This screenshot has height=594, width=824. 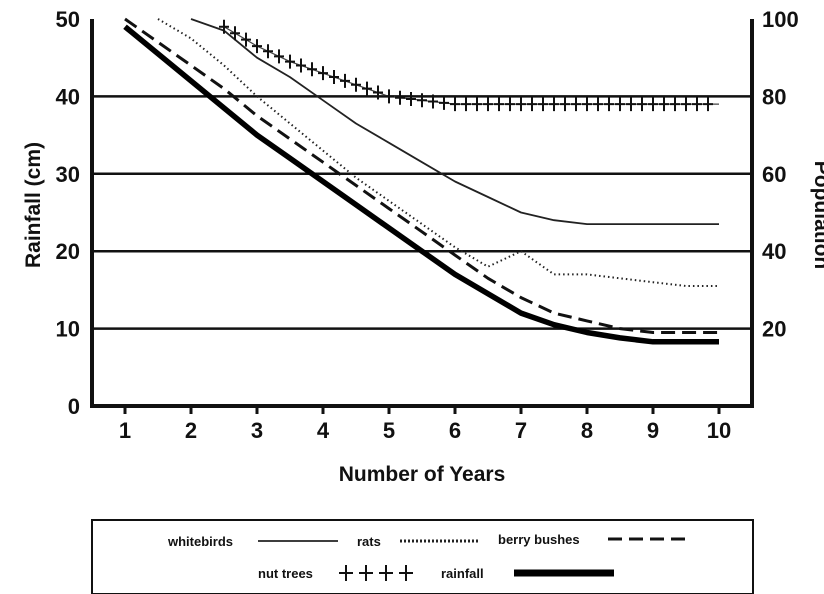 I want to click on x-tick-label: 1, so click(x=125, y=430).